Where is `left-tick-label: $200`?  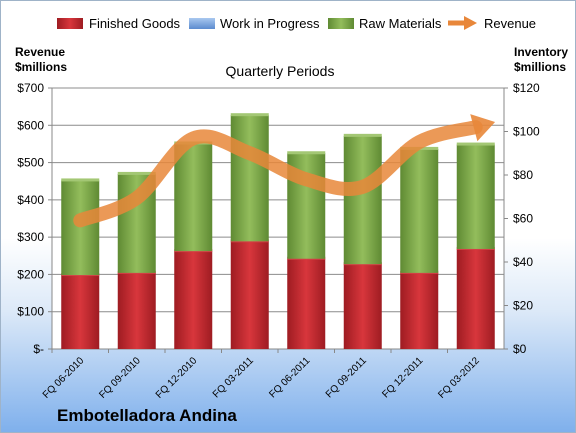
left-tick-label: $200 is located at coordinates (30, 274).